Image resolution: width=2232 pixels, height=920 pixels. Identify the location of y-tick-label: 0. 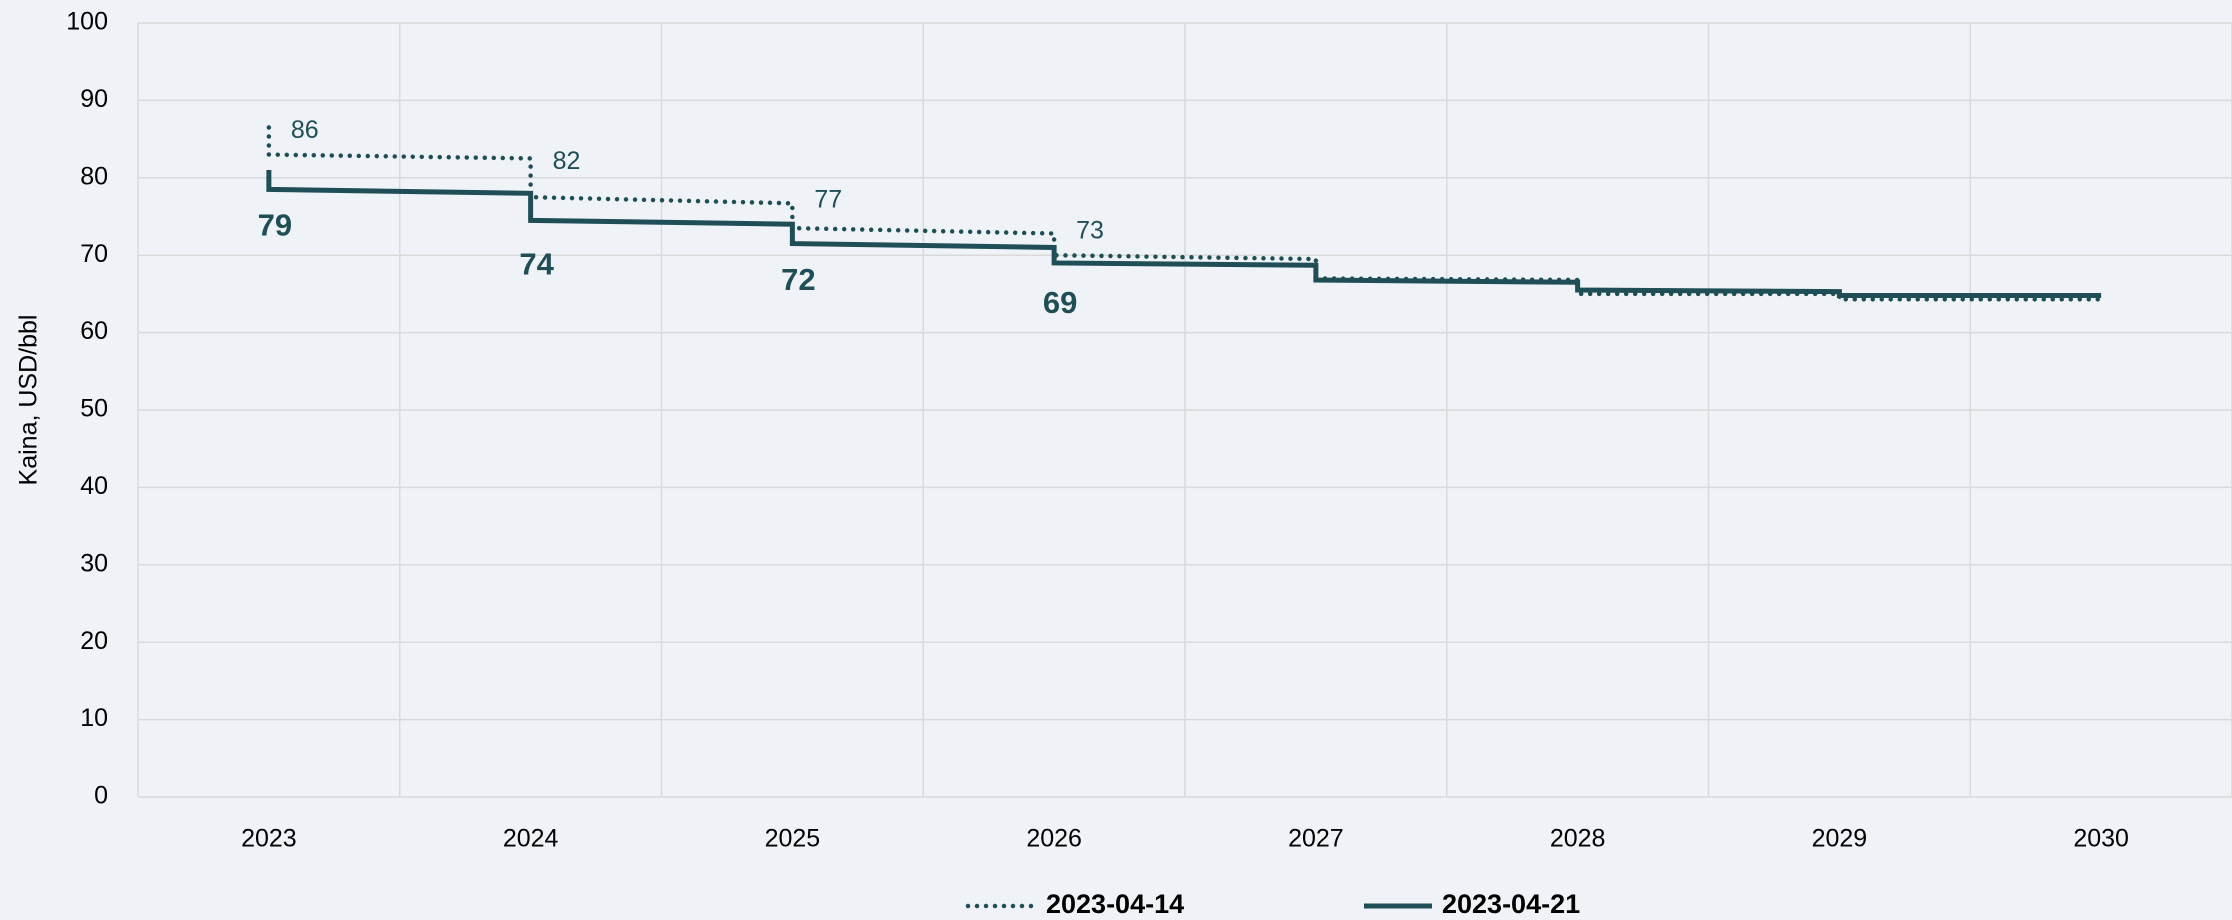
(101, 796).